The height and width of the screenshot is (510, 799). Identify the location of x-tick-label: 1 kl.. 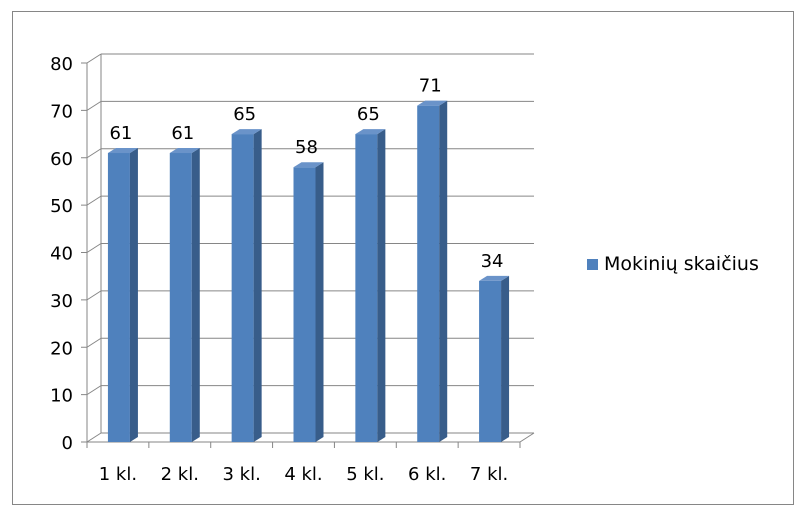
(118, 474).